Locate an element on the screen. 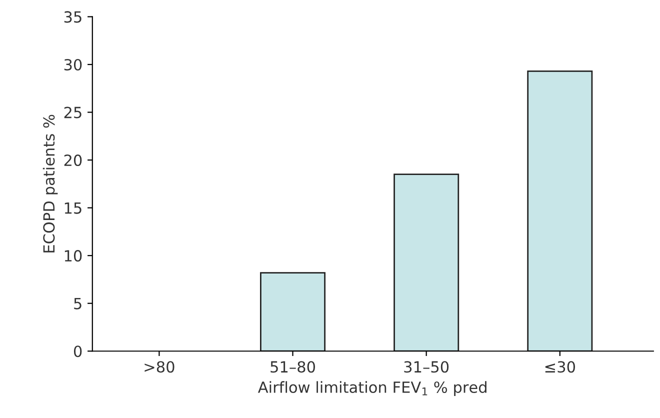 This screenshot has height=418, width=660. x-tick-label: 31–50 is located at coordinates (426, 367).